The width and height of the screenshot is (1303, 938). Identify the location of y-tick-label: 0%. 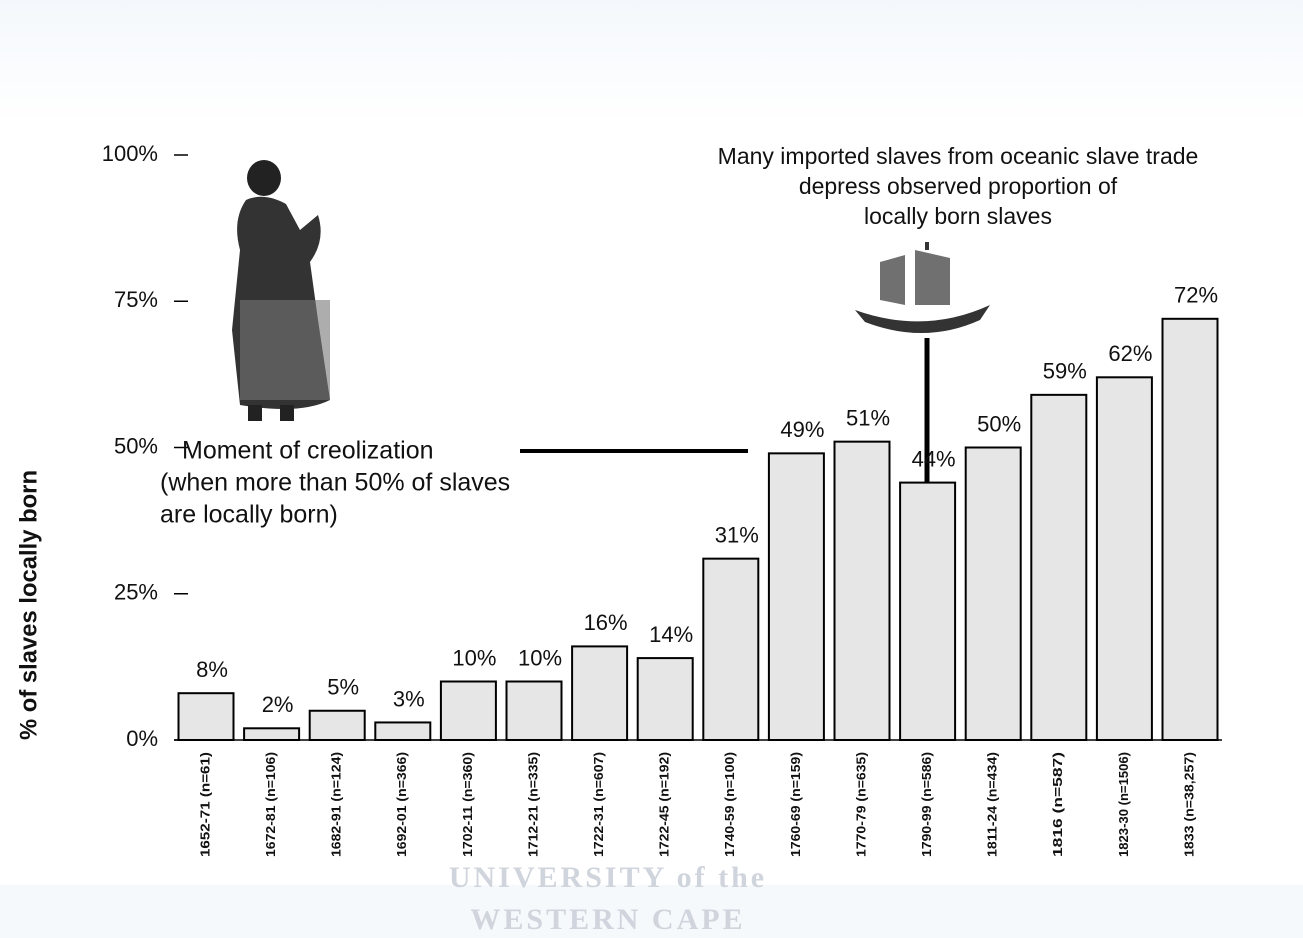
(142, 738).